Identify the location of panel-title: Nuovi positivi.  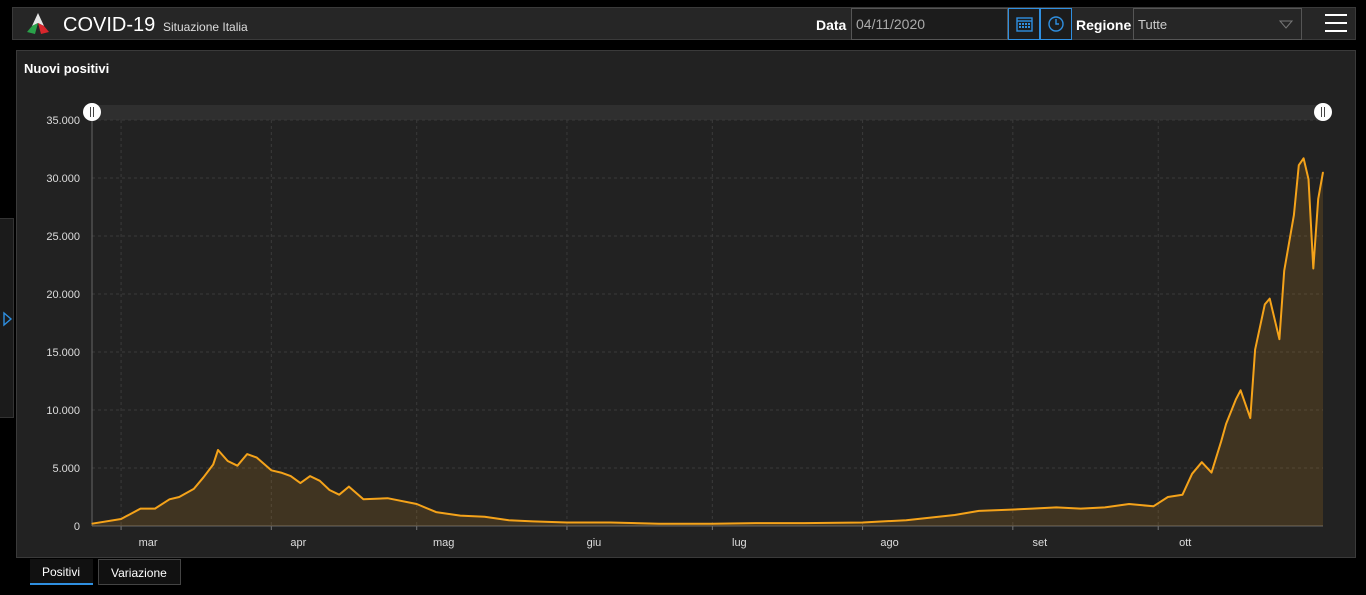
(67, 68).